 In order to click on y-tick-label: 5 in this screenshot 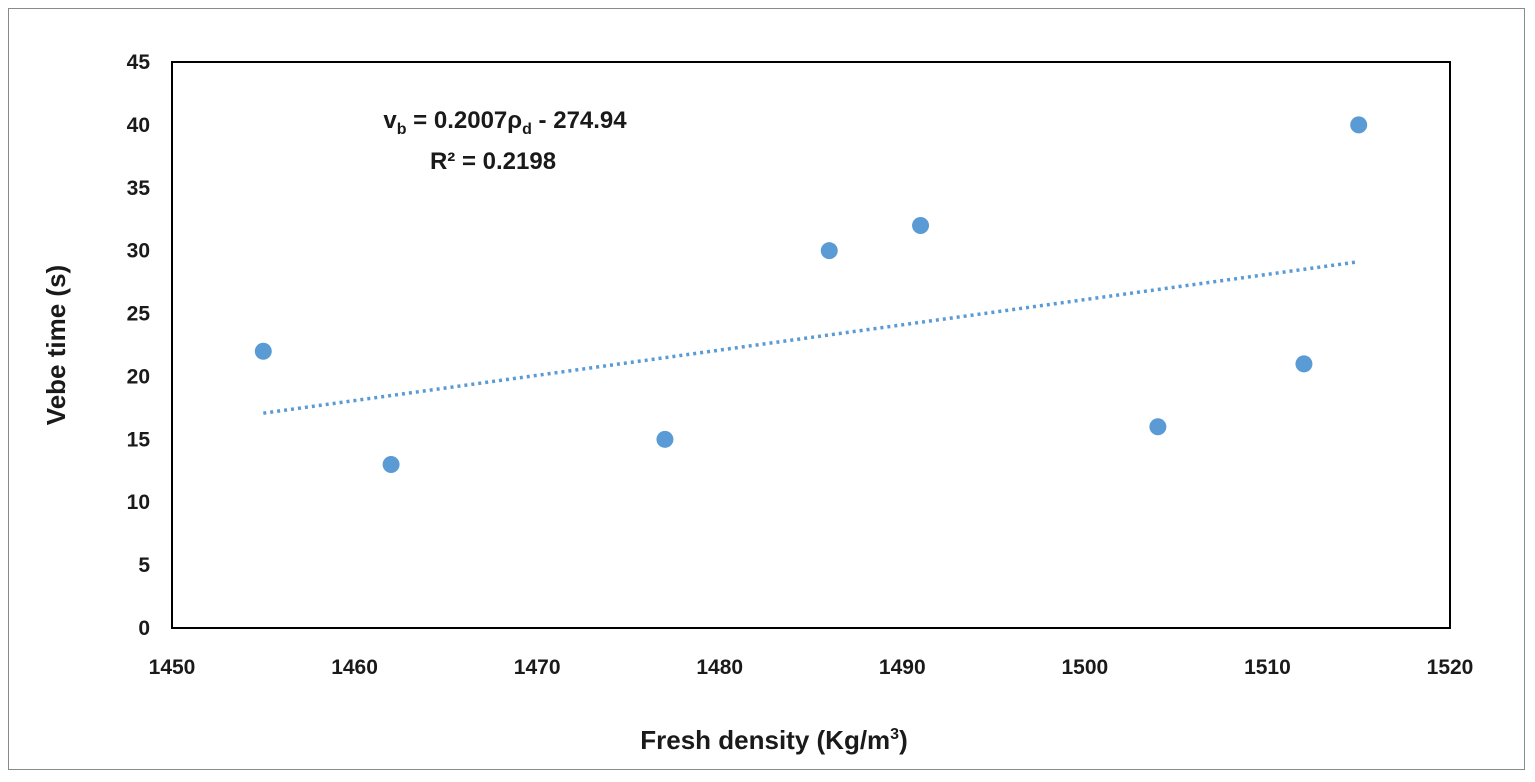, I will do `click(144, 565)`.